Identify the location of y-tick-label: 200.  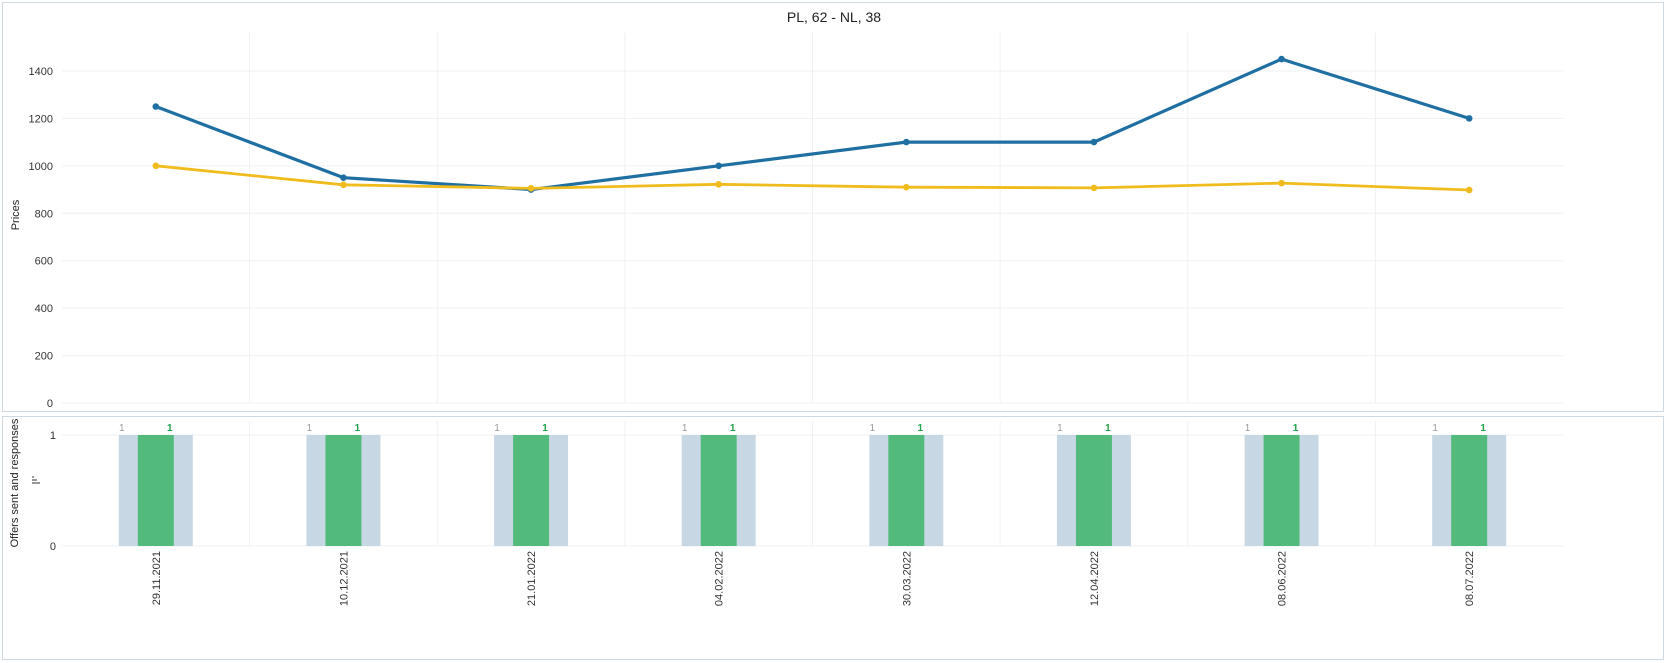
(44, 357).